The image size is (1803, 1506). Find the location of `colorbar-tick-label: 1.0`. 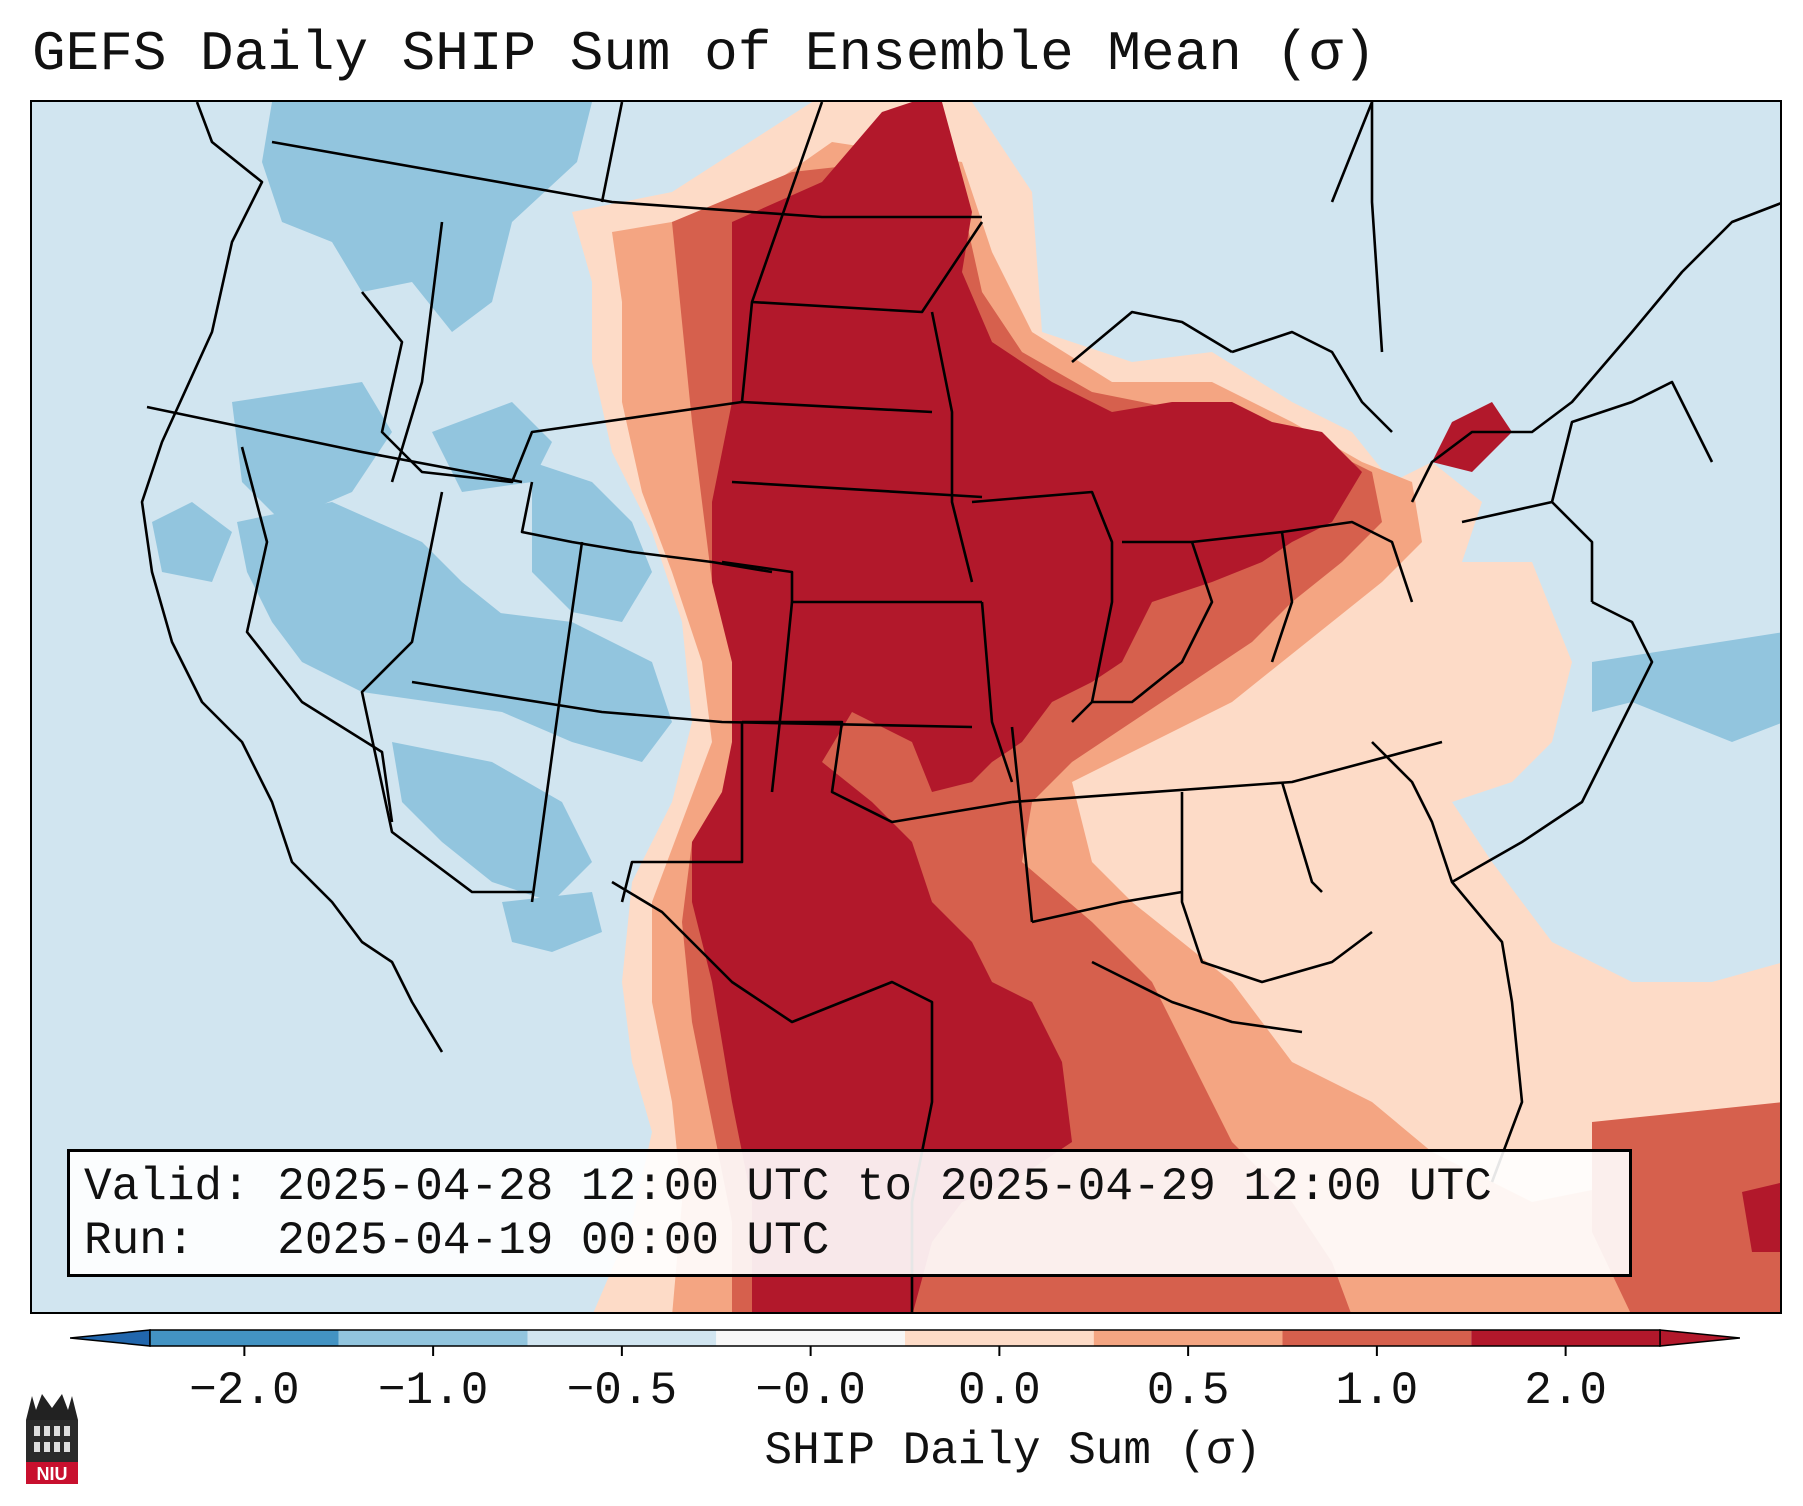

colorbar-tick-label: 1.0 is located at coordinates (1377, 1391).